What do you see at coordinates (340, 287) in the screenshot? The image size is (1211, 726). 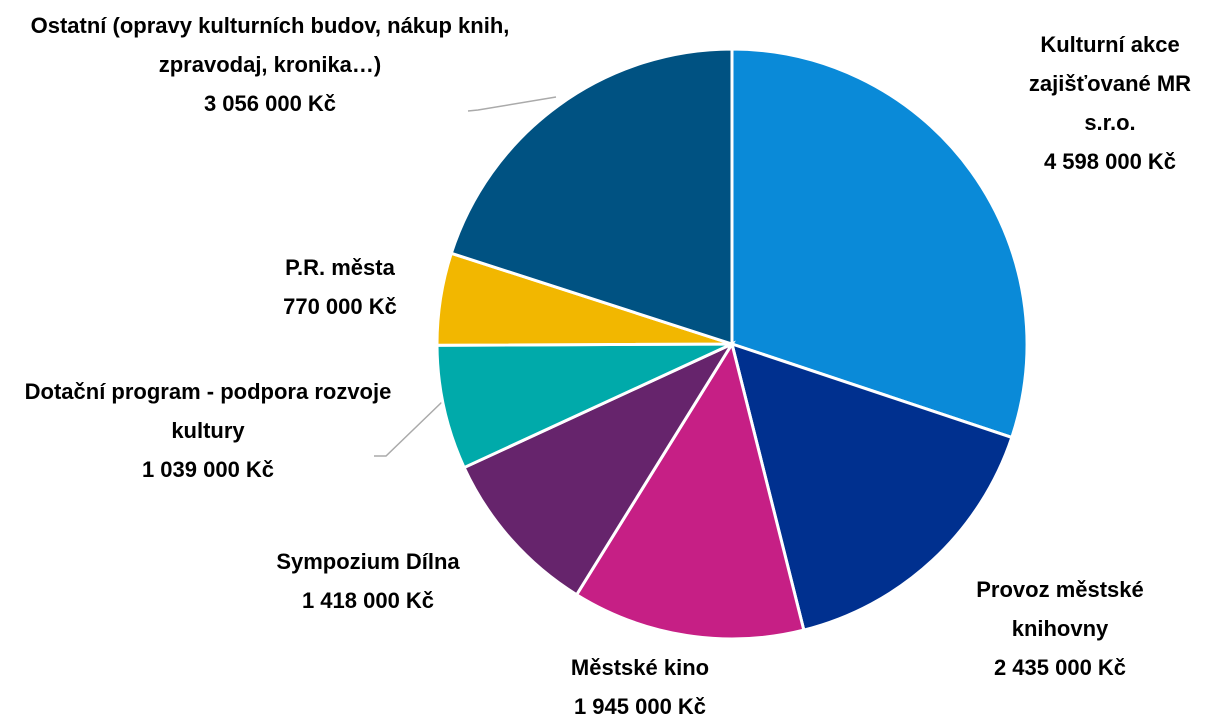 I see `data-label: P.R. města 770 000 Kč` at bounding box center [340, 287].